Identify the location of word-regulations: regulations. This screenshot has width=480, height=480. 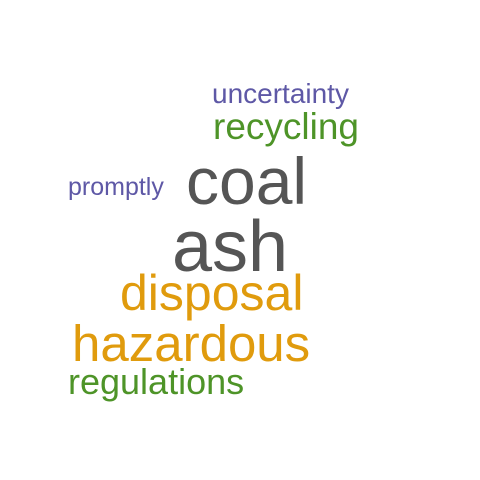
(156, 381).